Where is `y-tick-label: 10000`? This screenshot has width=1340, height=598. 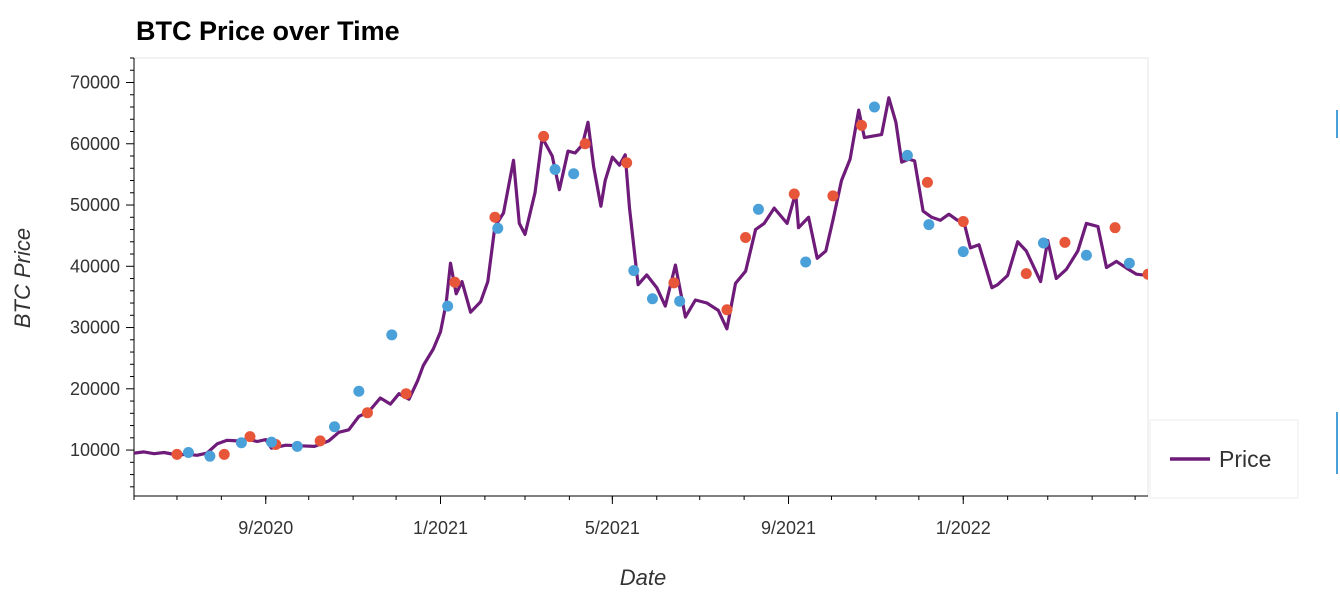
y-tick-label: 10000 is located at coordinates (95, 450).